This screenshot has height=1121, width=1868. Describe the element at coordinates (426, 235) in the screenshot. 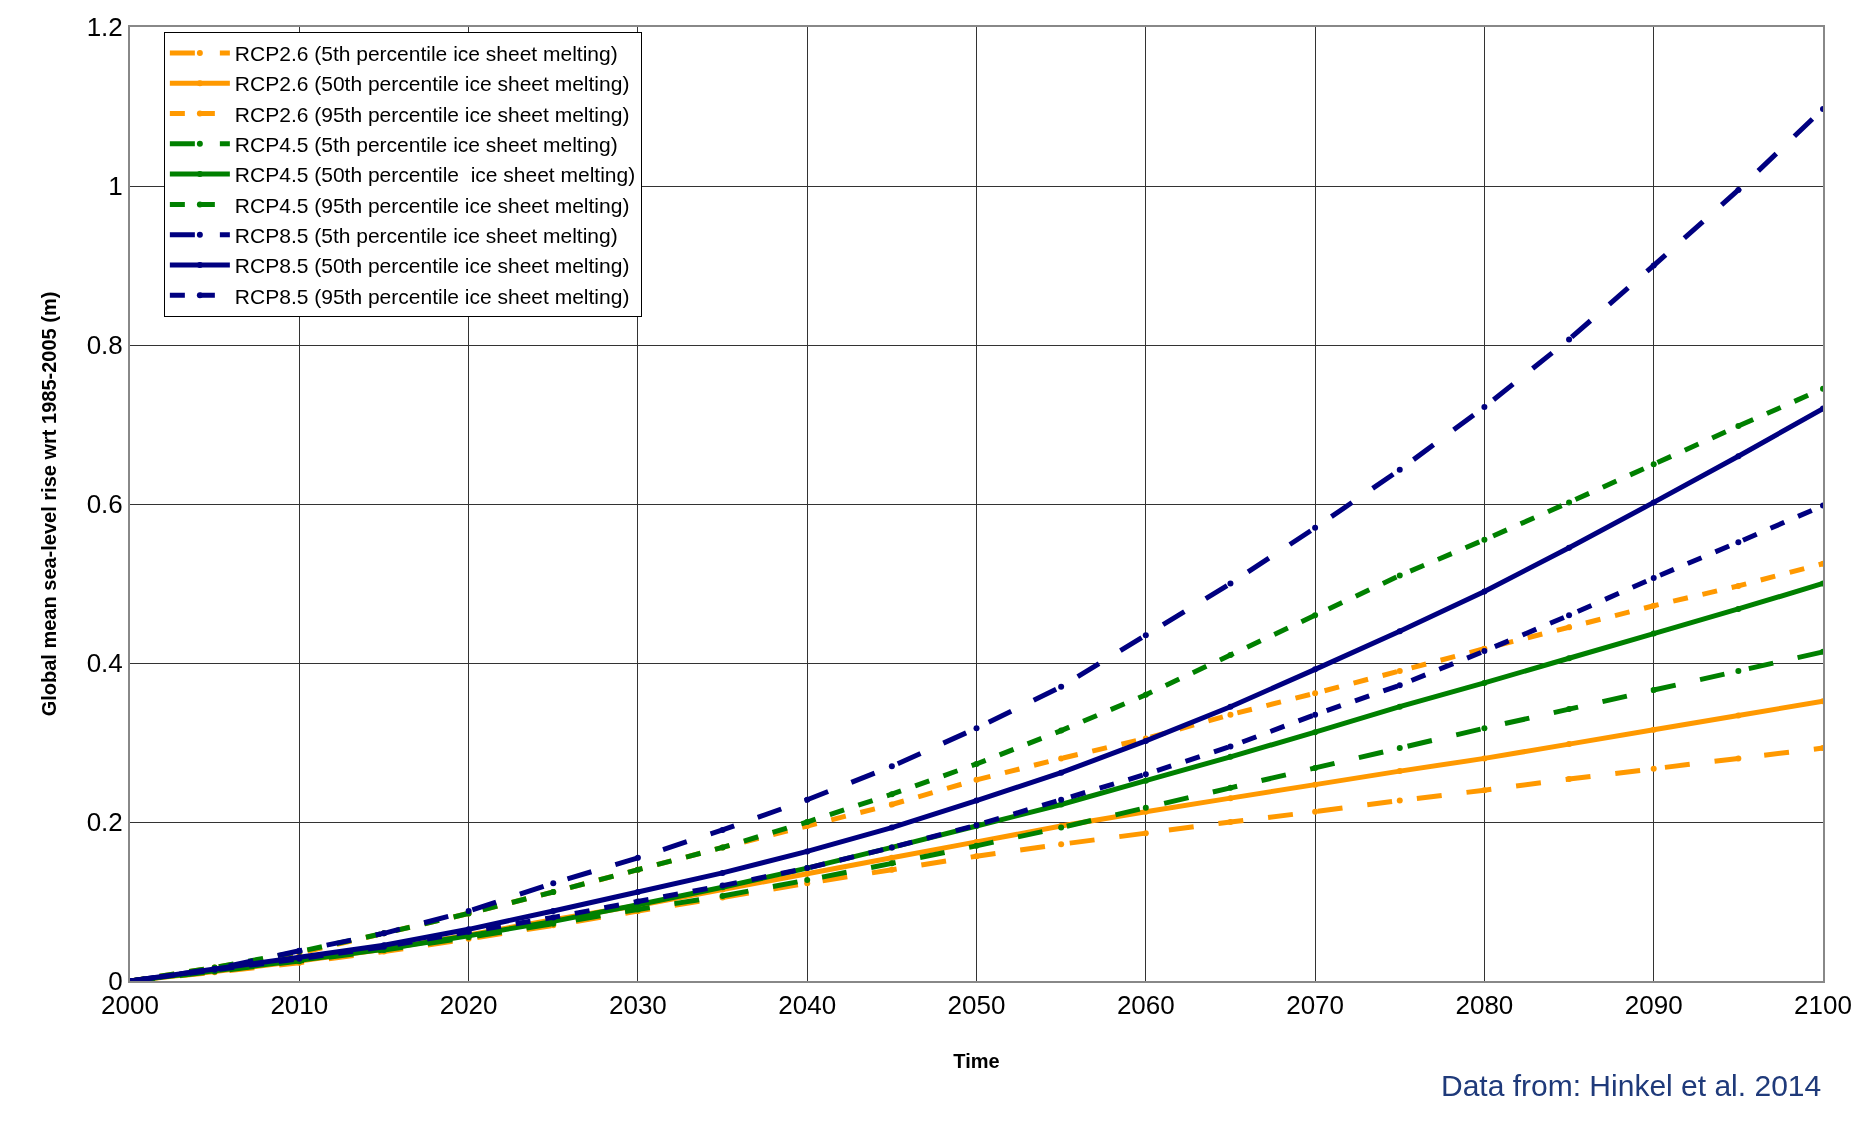

I see `legend-label: RCP8.5 (5th percentile ice sheet melting)` at that location.